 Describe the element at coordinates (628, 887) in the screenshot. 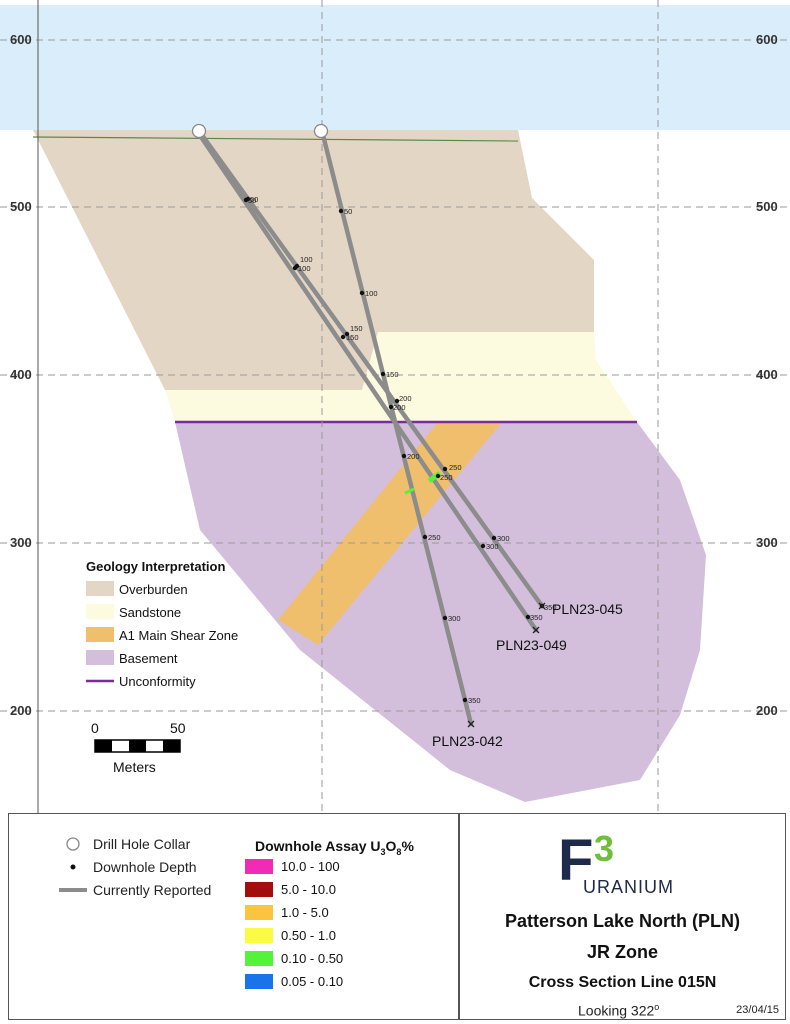

I see `brand-name: URANIUM` at that location.